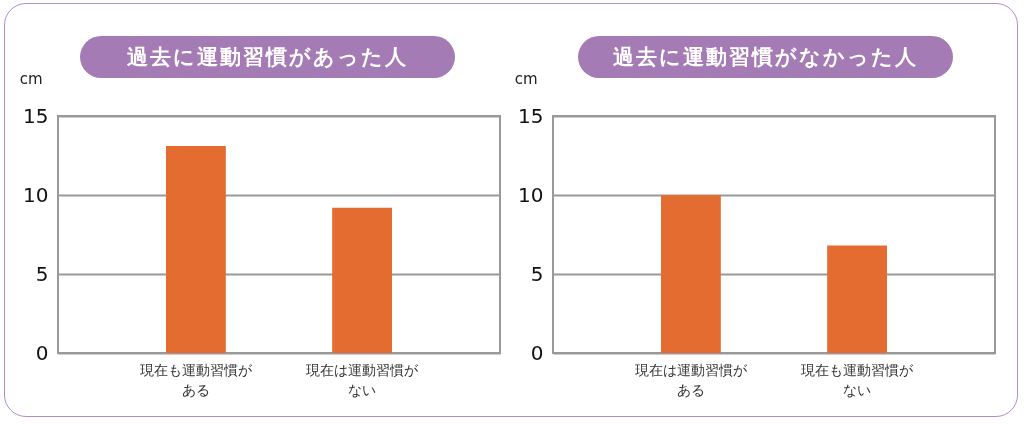 Image resolution: width=1024 pixels, height=424 pixels. Describe the element at coordinates (691, 379) in the screenshot. I see `x-tick-label: 現在は運動習慣がある` at that location.